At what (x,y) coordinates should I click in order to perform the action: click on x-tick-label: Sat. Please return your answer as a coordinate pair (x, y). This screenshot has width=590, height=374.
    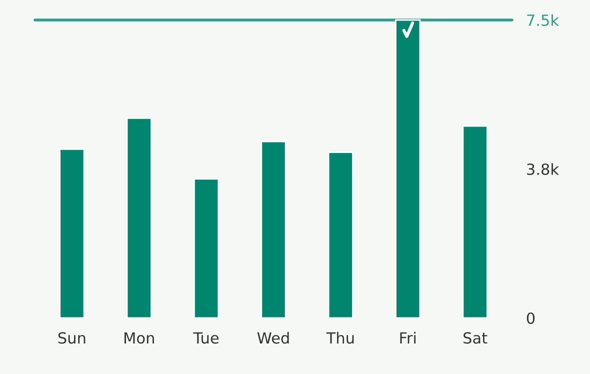
    Looking at the image, I should click on (476, 338).